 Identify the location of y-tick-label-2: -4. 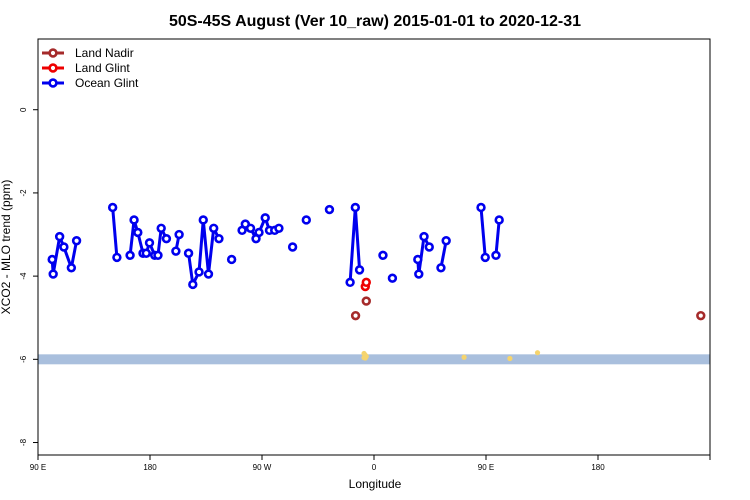
(23, 276).